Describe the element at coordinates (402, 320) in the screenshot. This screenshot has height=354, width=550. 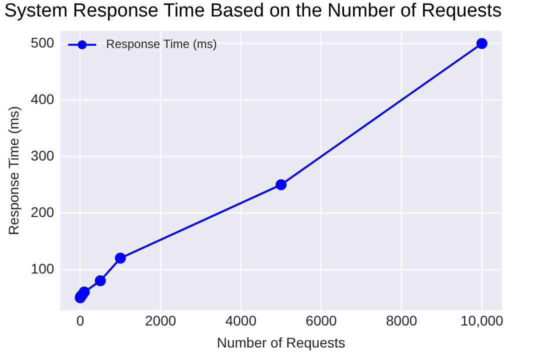
I see `x-tick-label: 8000` at that location.